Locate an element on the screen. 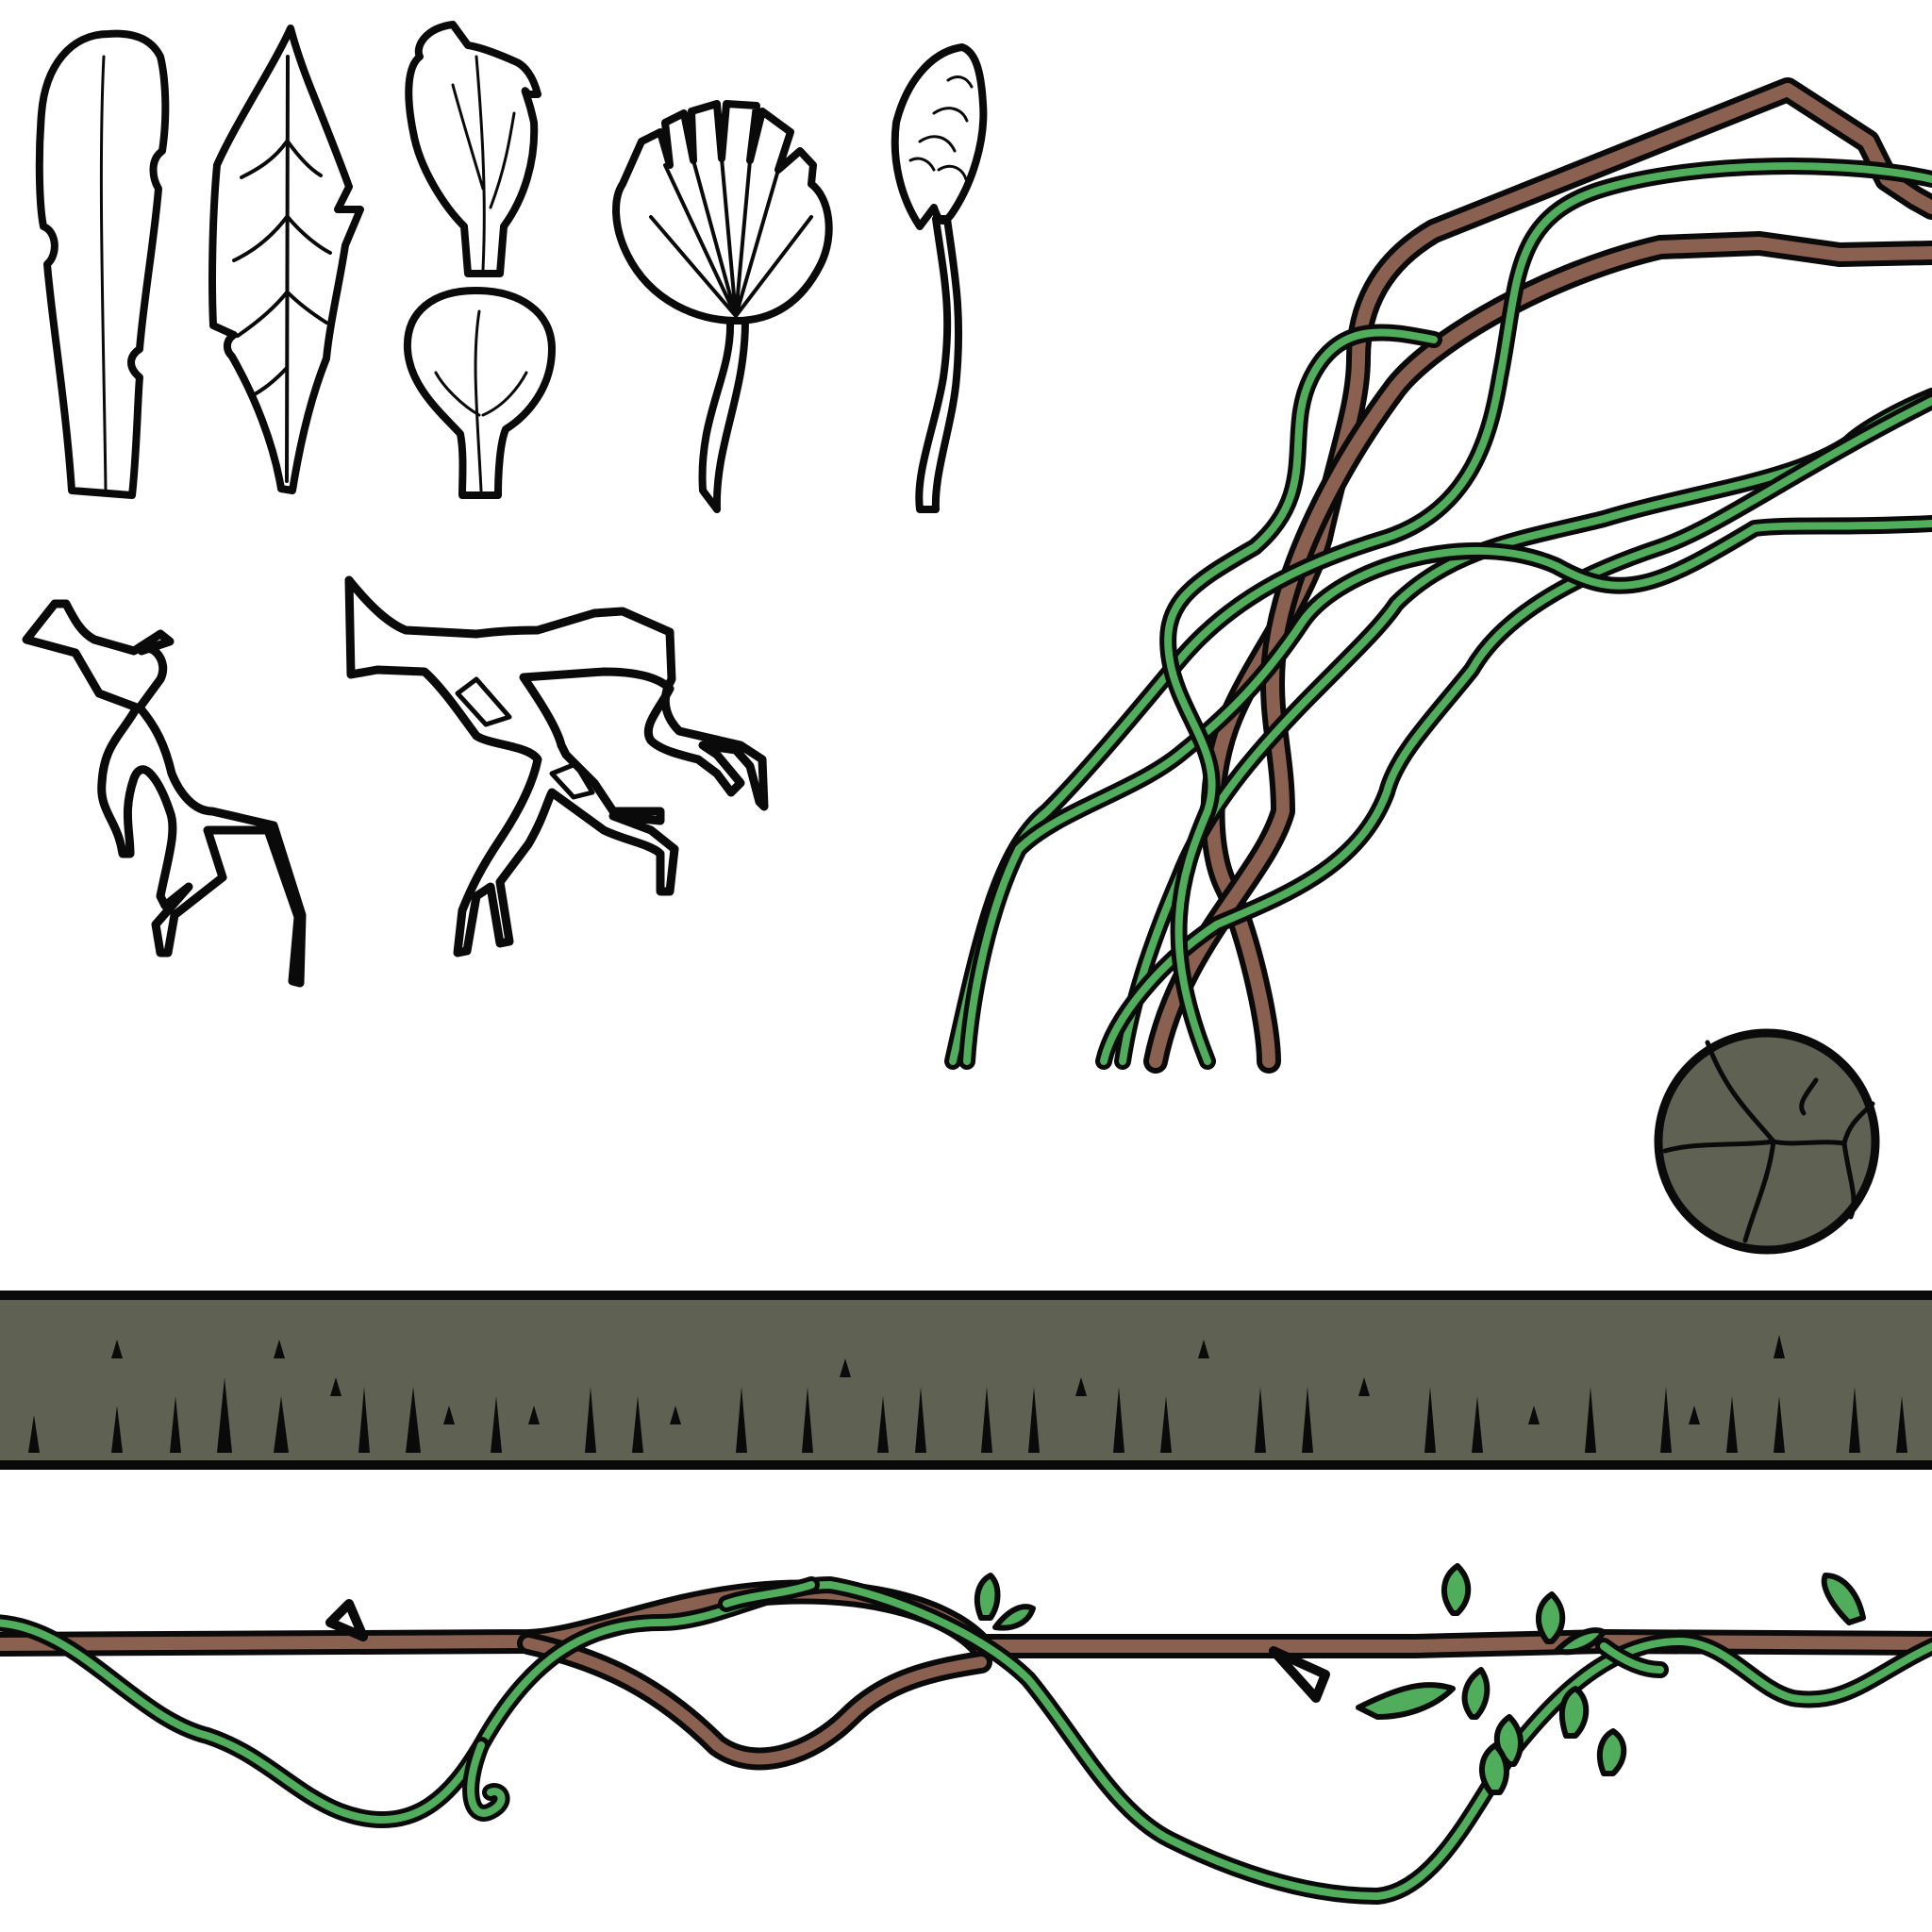  palm-leaf-icon is located at coordinates (723, 213).